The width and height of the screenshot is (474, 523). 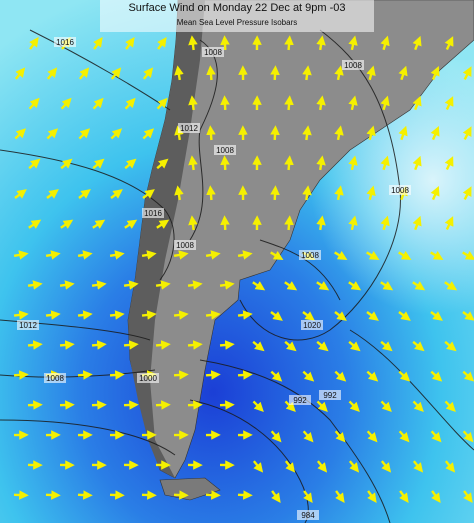 I want to click on isobar-label: 1016, so click(x=65, y=42).